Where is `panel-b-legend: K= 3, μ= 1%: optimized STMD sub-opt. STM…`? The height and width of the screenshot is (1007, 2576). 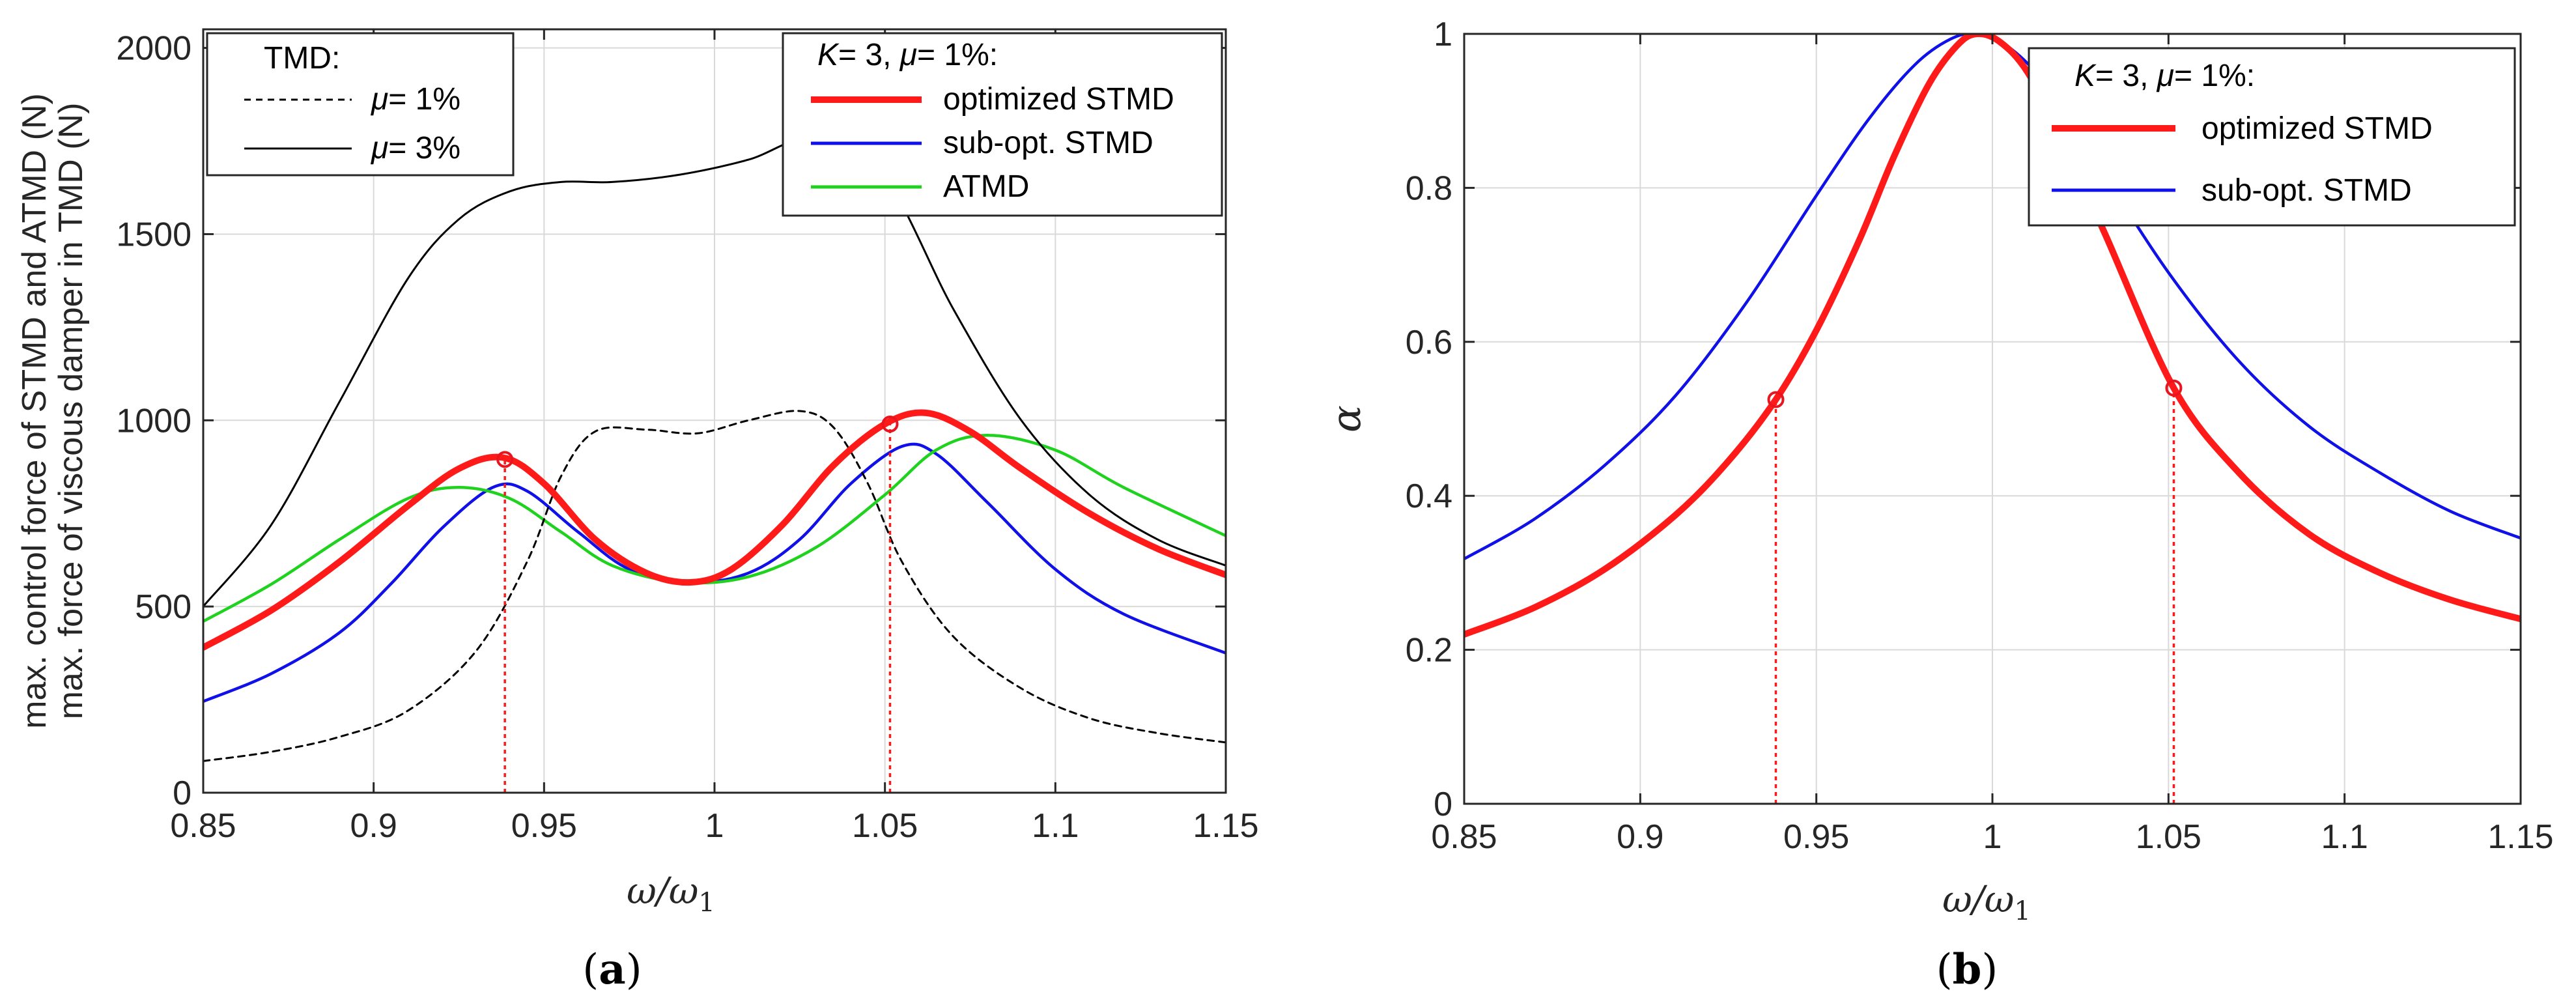 panel-b-legend: K= 3, μ= 1%: optimized STMD sub-opt. STM… is located at coordinates (2272, 137).